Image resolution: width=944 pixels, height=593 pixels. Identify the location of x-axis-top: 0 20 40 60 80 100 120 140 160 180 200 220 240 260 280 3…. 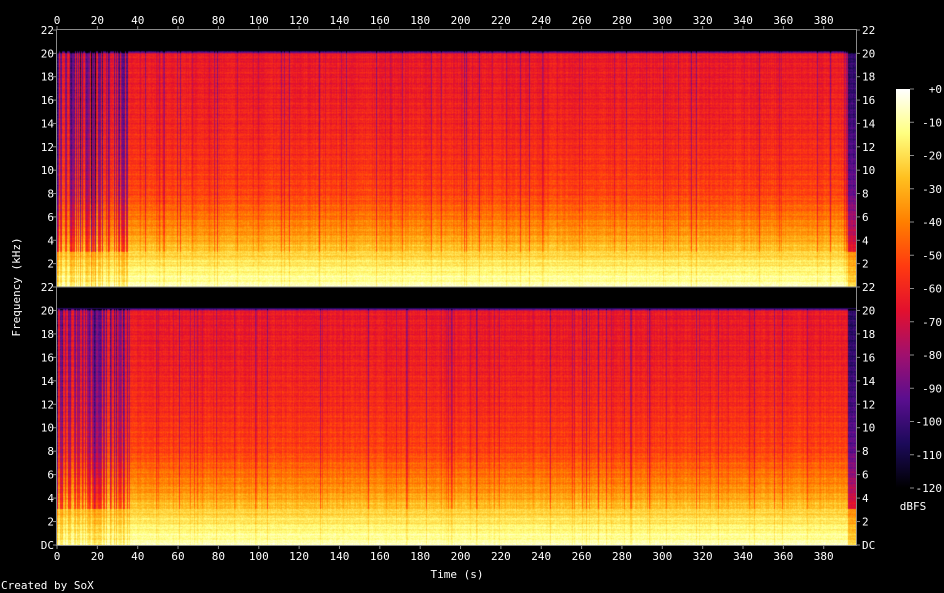
(444, 22).